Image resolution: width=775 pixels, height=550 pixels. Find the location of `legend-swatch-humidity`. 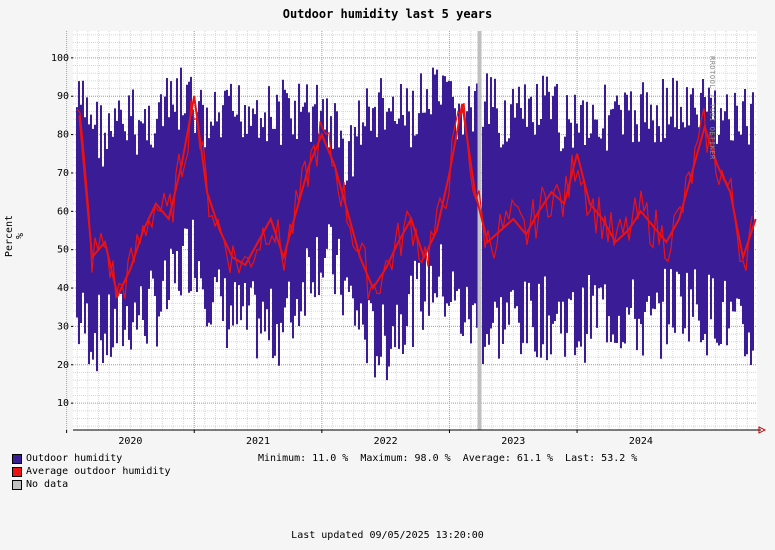

legend-swatch-humidity is located at coordinates (17, 458).